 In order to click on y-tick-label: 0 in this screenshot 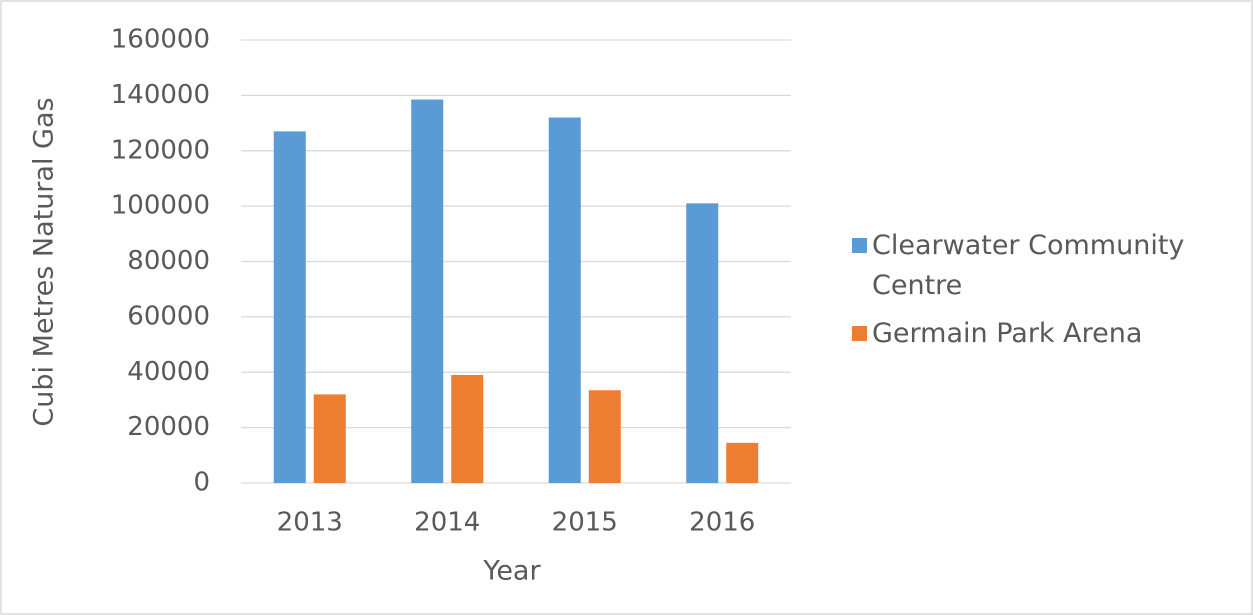, I will do `click(201, 483)`.